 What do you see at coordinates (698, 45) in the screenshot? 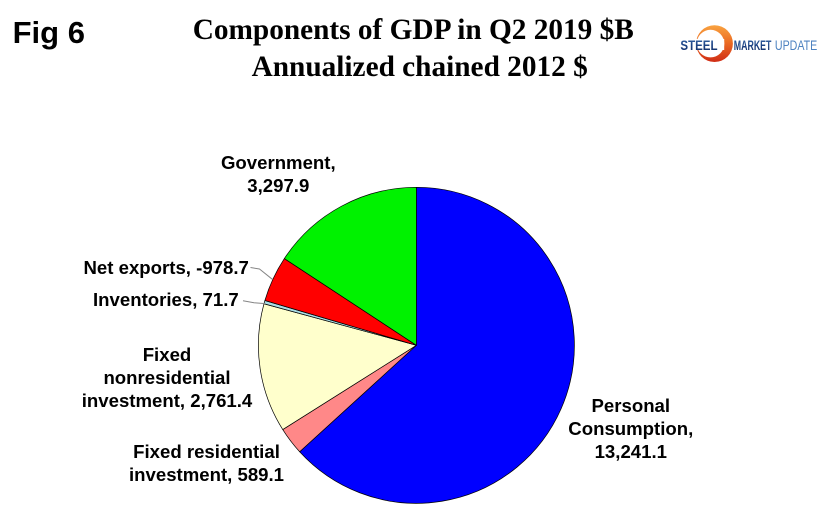
I see `svg-text: STEEL` at bounding box center [698, 45].